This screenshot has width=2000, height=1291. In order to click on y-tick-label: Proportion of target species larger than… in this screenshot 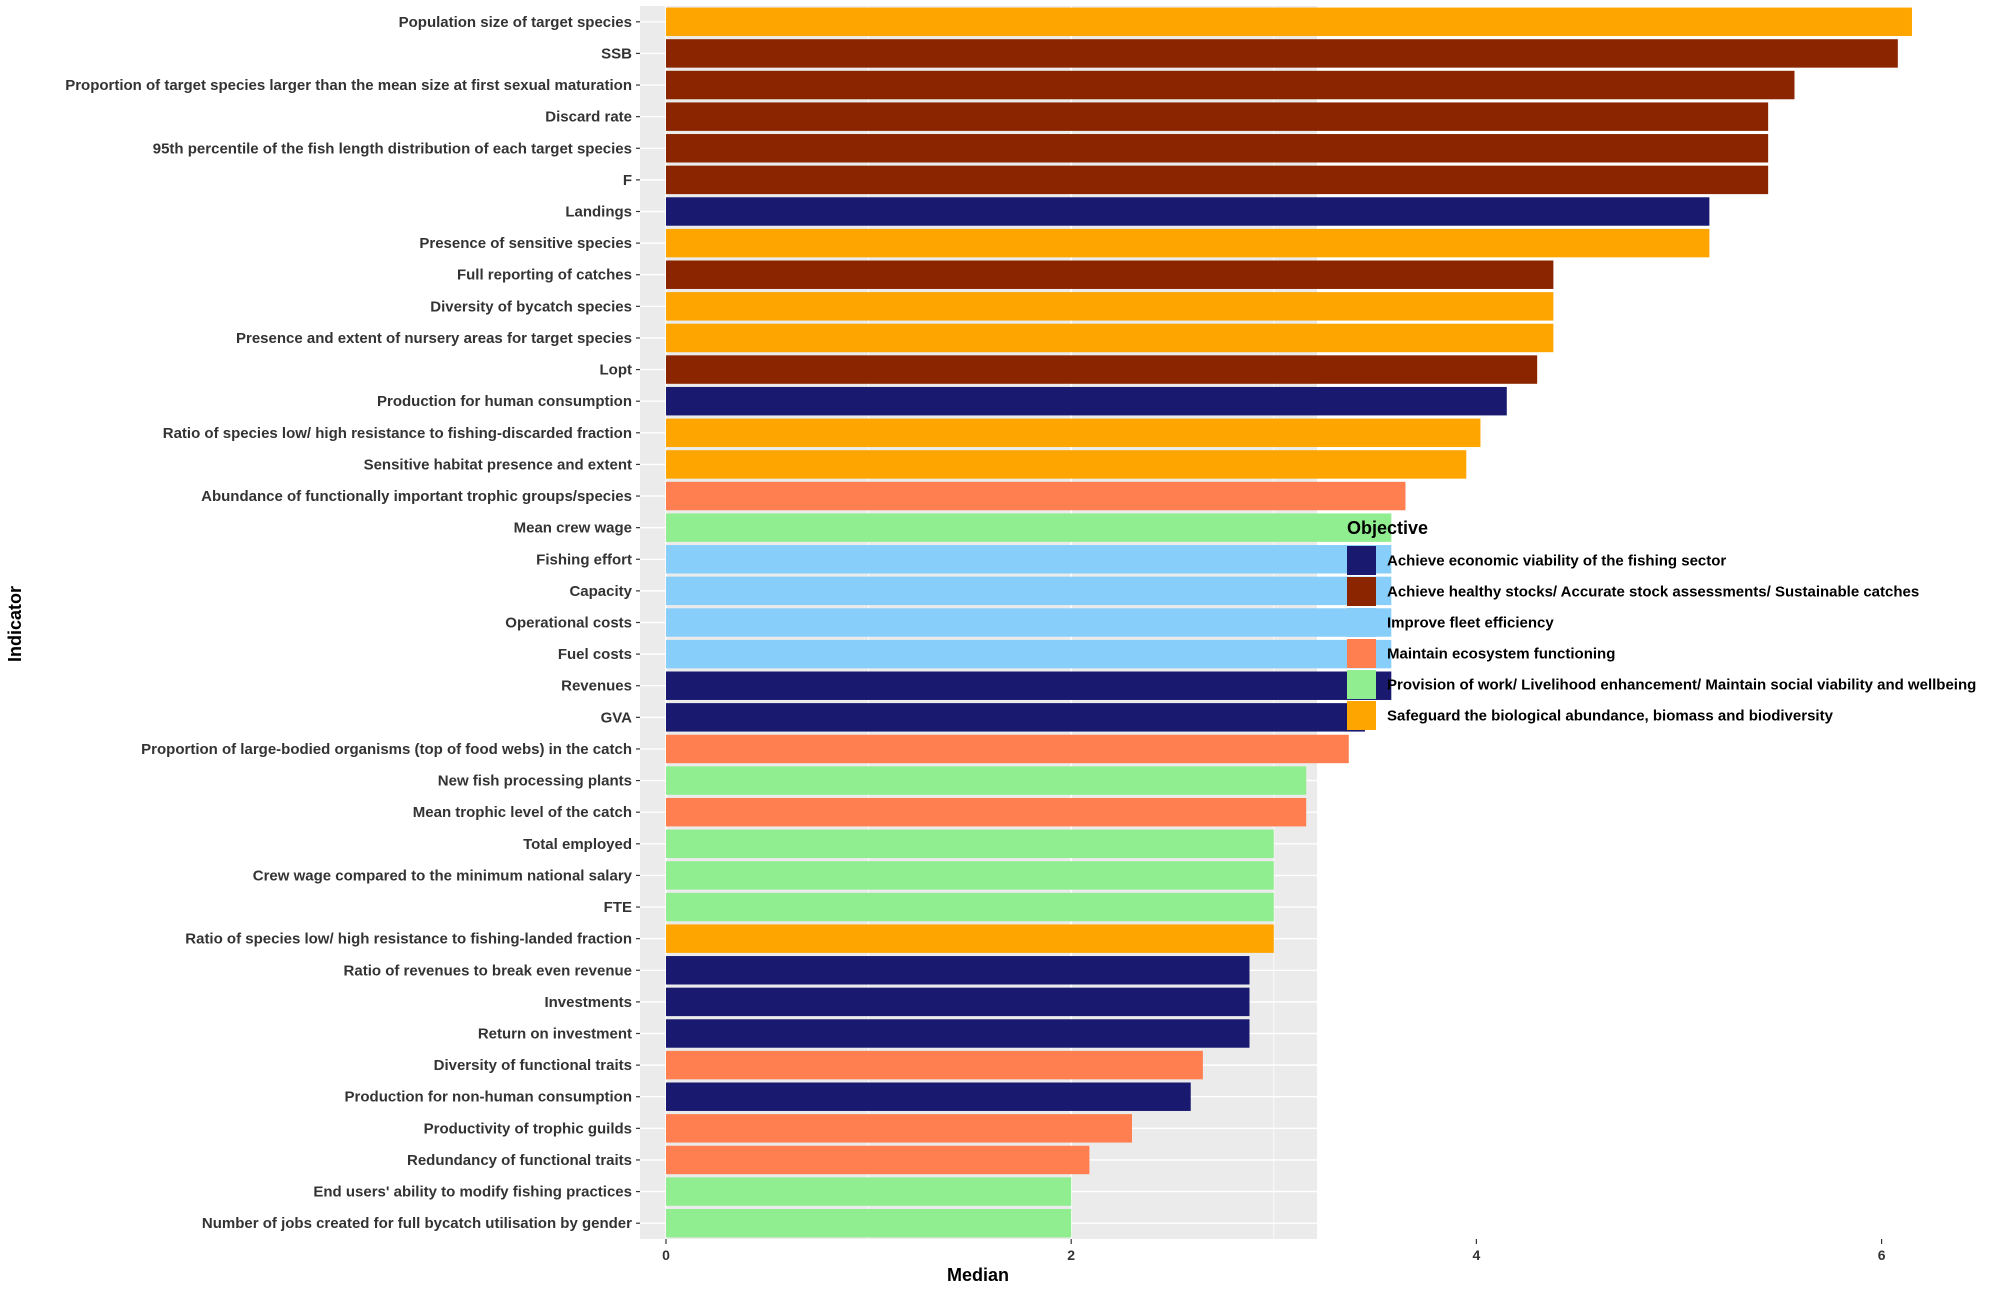, I will do `click(348, 85)`.